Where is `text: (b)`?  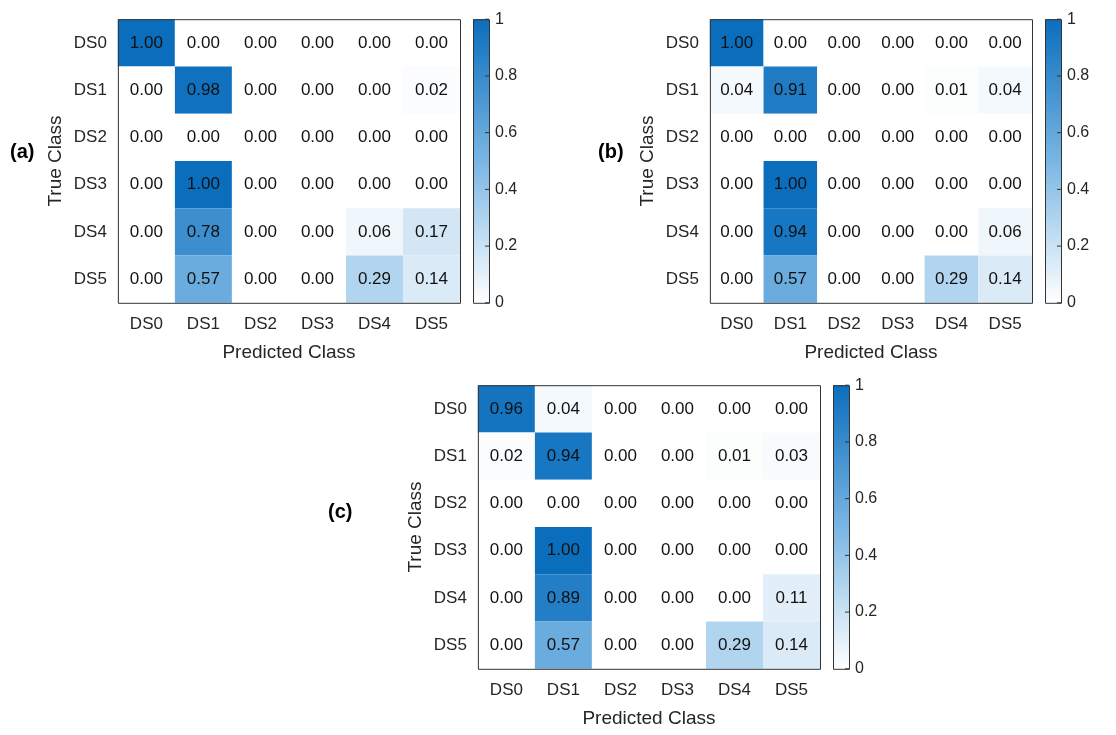 text: (b) is located at coordinates (611, 151).